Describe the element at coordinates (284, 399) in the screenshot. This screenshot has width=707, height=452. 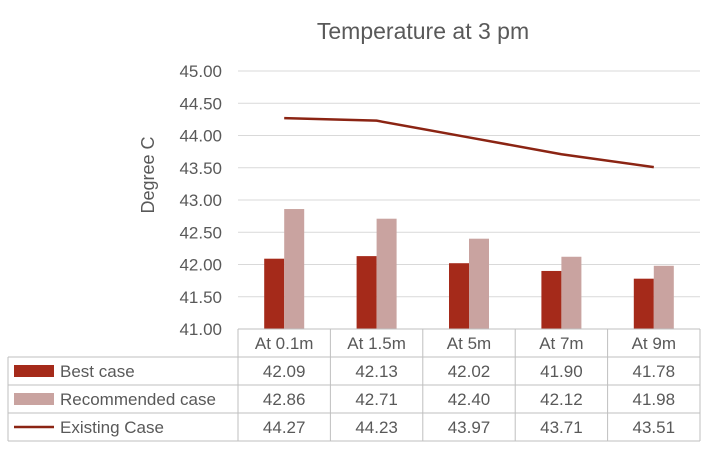
I see `data-label: 42.86` at that location.